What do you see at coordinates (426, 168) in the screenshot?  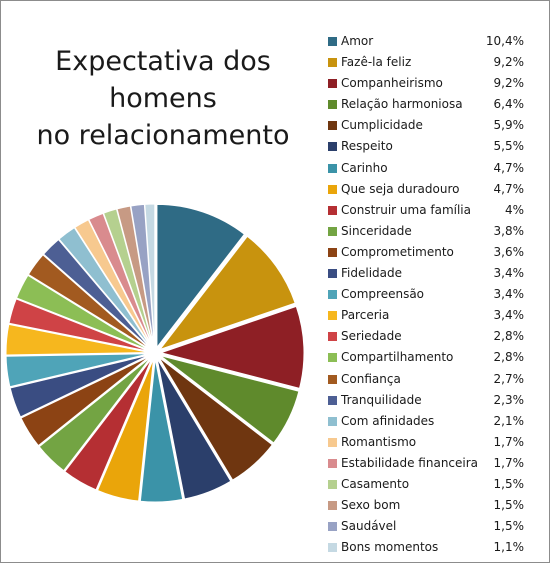 I see `legend-item: Carinho 4,7%` at bounding box center [426, 168].